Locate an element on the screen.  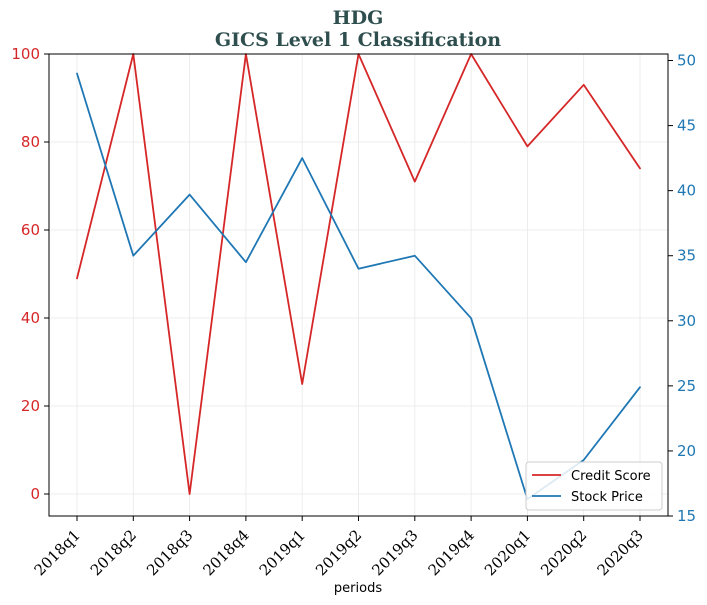
left-tick-label: 80 is located at coordinates (30, 142).